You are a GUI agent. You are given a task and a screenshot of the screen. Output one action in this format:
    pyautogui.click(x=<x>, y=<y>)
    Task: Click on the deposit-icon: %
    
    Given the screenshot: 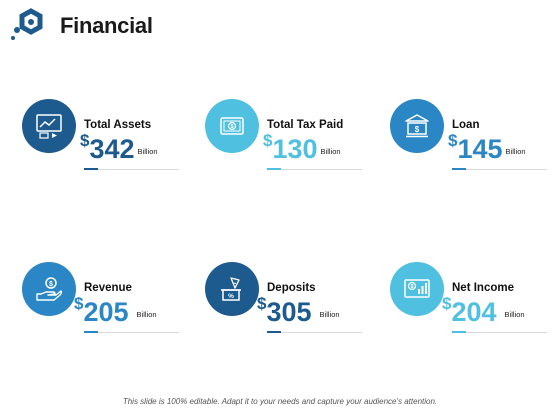 What is the action you would take?
    pyautogui.click(x=231, y=289)
    